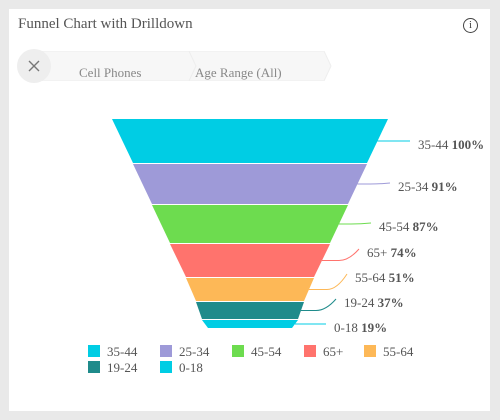  Describe the element at coordinates (122, 367) in the screenshot. I see `legend-label: 19-24` at that location.